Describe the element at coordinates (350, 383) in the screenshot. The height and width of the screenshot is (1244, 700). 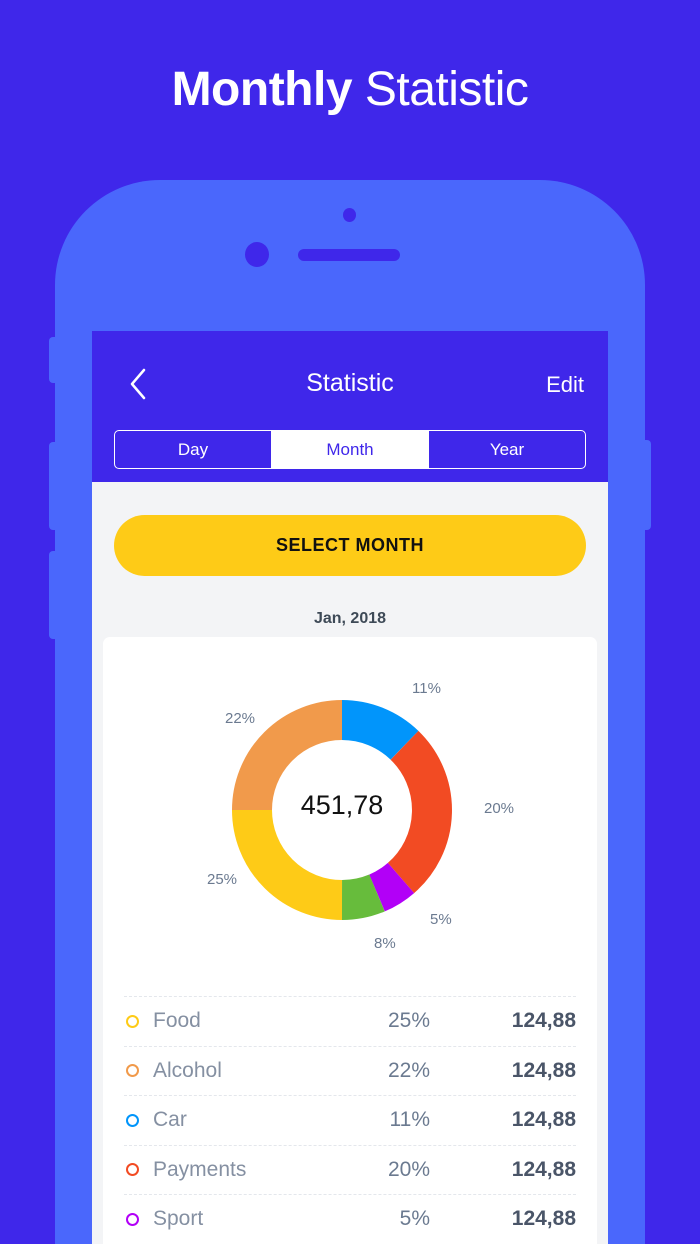
I see `page-title: Statistic` at that location.